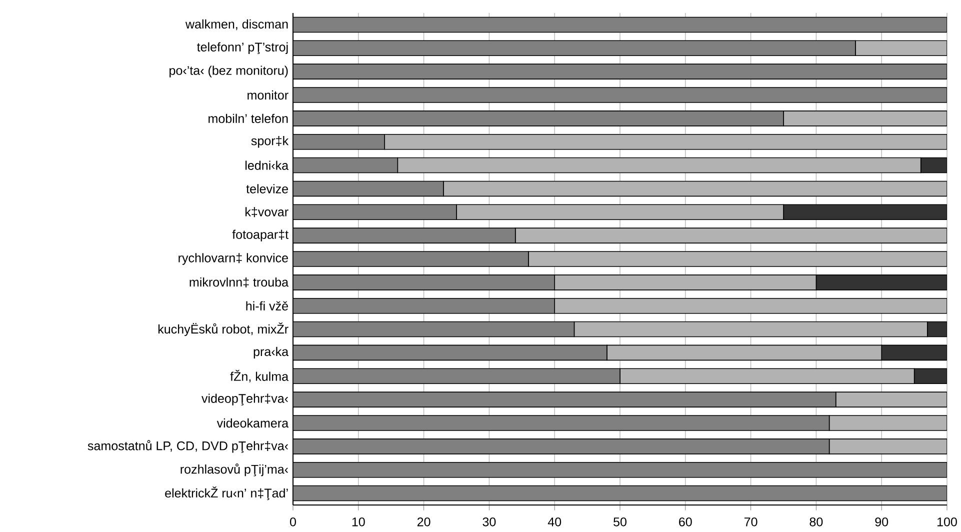 The image size is (961, 532). Describe the element at coordinates (245, 400) in the screenshot. I see `y-tick-label: videopŢehr‡va‹` at that location.